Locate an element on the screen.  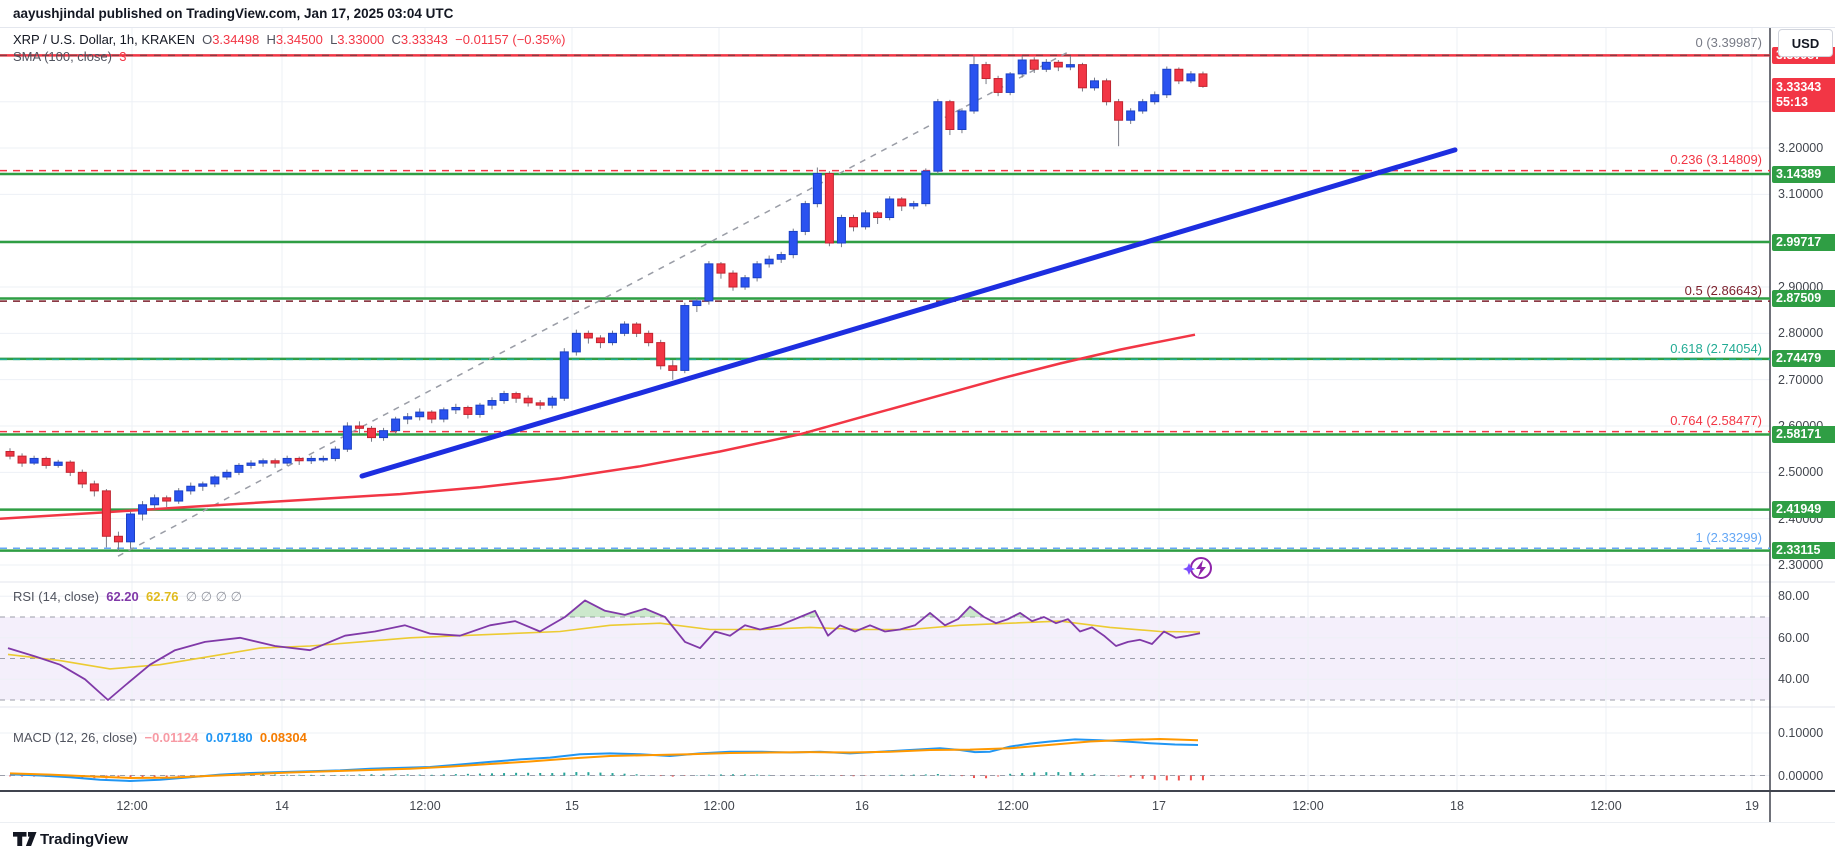
macd-line-value: 0.07180 is located at coordinates (229, 737).